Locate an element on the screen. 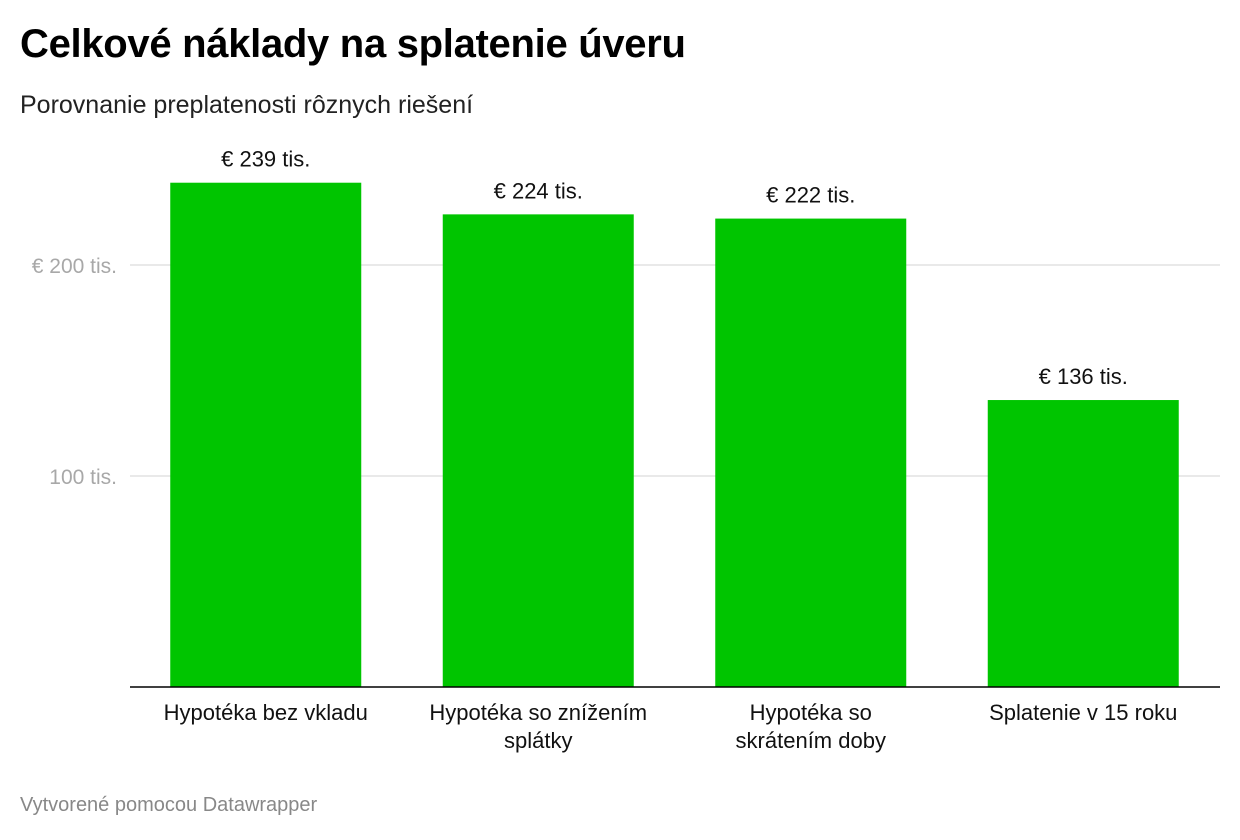 The image size is (1240, 840). category-label: splátky is located at coordinates (538, 740).